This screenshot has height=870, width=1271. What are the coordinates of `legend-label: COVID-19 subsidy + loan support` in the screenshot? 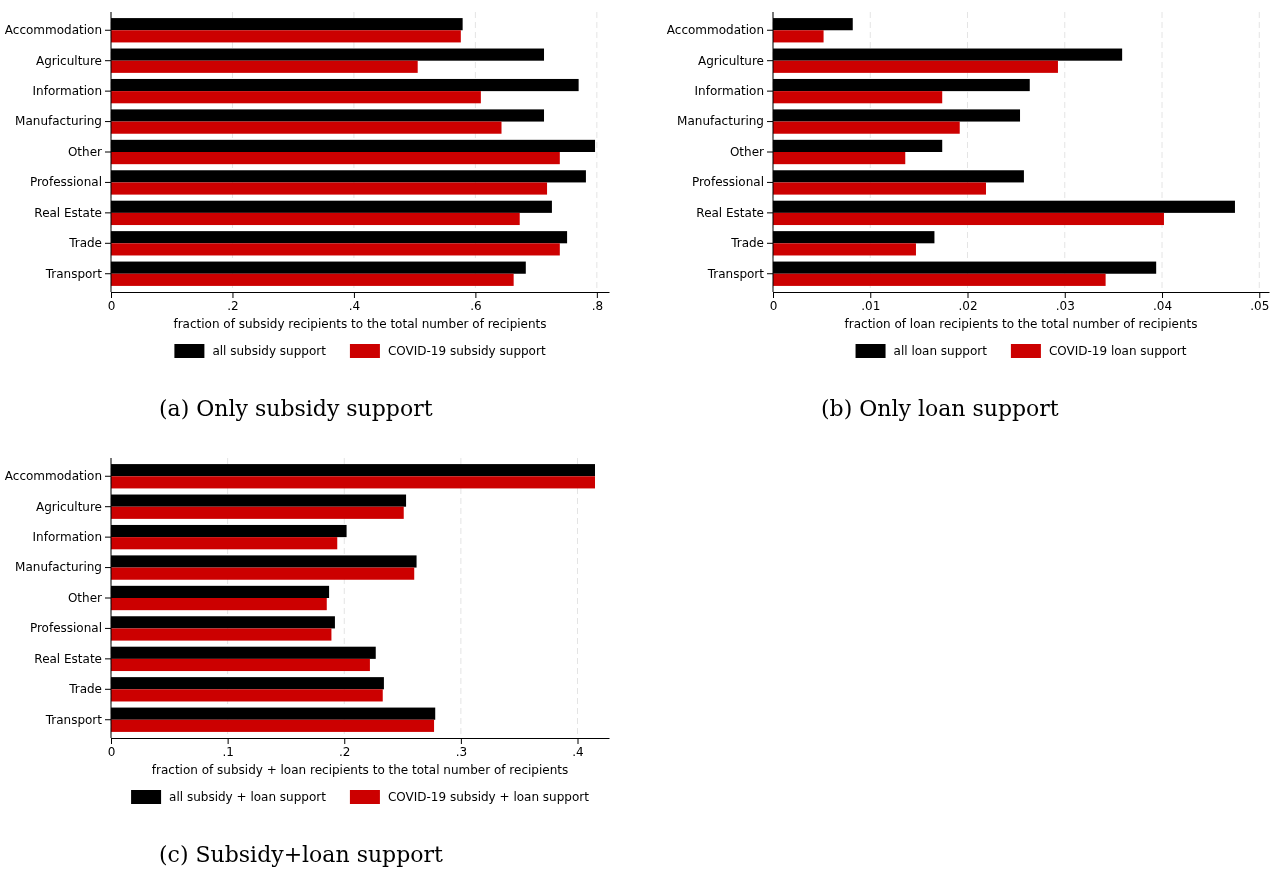 It's located at (488, 797).